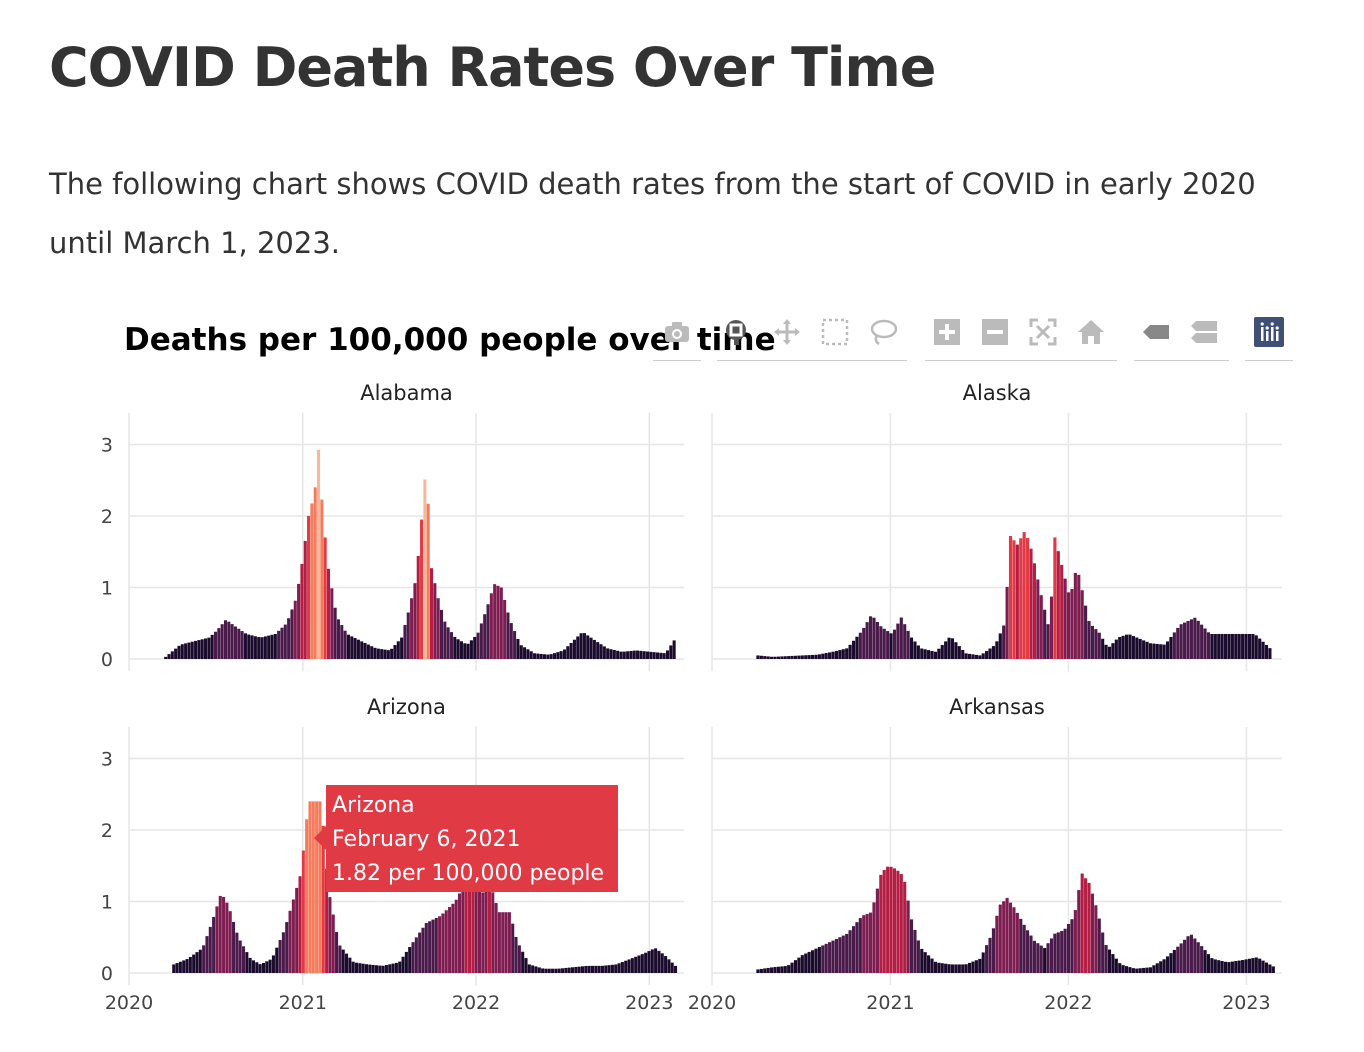 The width and height of the screenshot is (1364, 1052). What do you see at coordinates (1091, 332) in the screenshot?
I see `reset-axes-icon` at bounding box center [1091, 332].